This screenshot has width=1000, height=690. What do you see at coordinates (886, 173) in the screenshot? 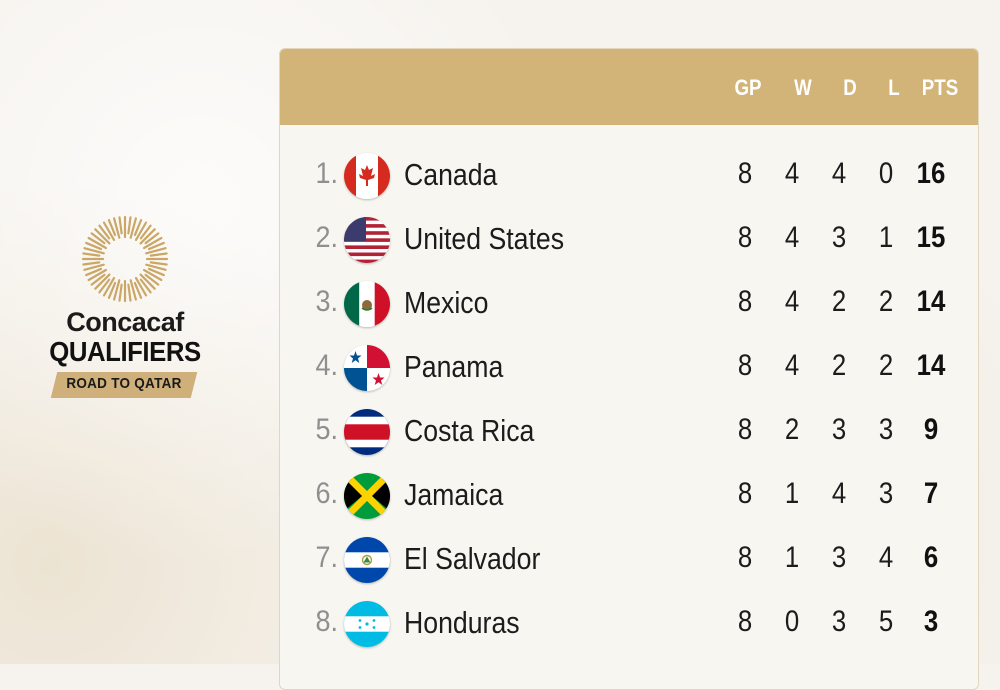
I see `cell-l: 0` at bounding box center [886, 173].